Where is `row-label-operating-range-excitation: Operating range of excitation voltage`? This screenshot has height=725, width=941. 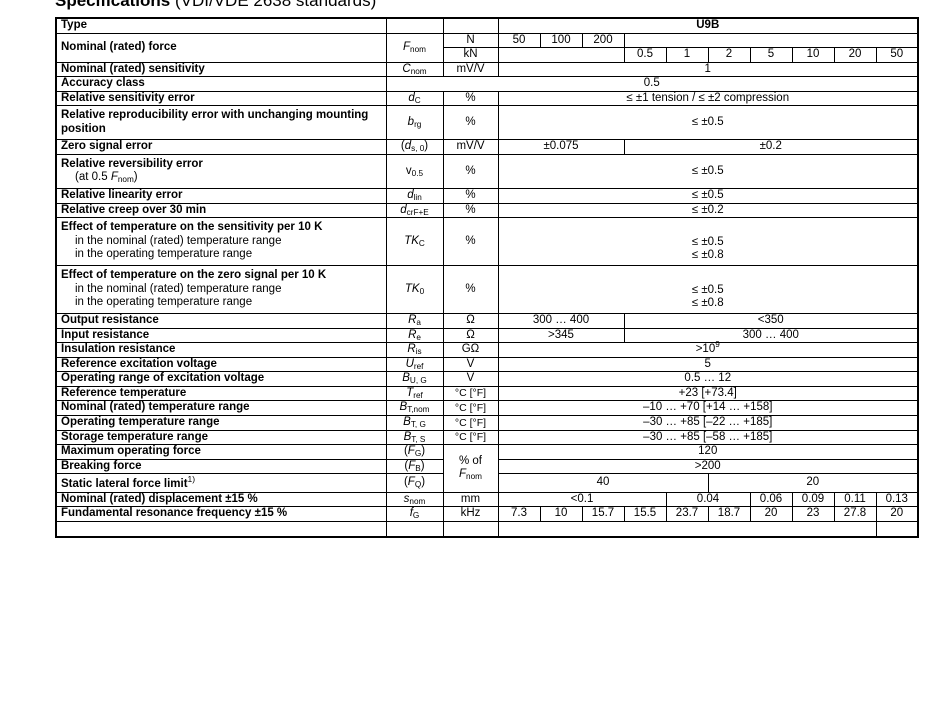 row-label-operating-range-excitation: Operating range of excitation voltage is located at coordinates (221, 379).